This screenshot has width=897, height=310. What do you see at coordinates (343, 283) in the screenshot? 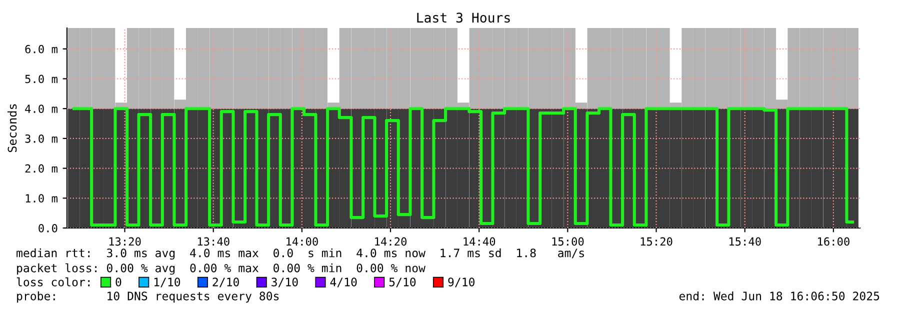
I see `legend-label: 4/10` at bounding box center [343, 283].